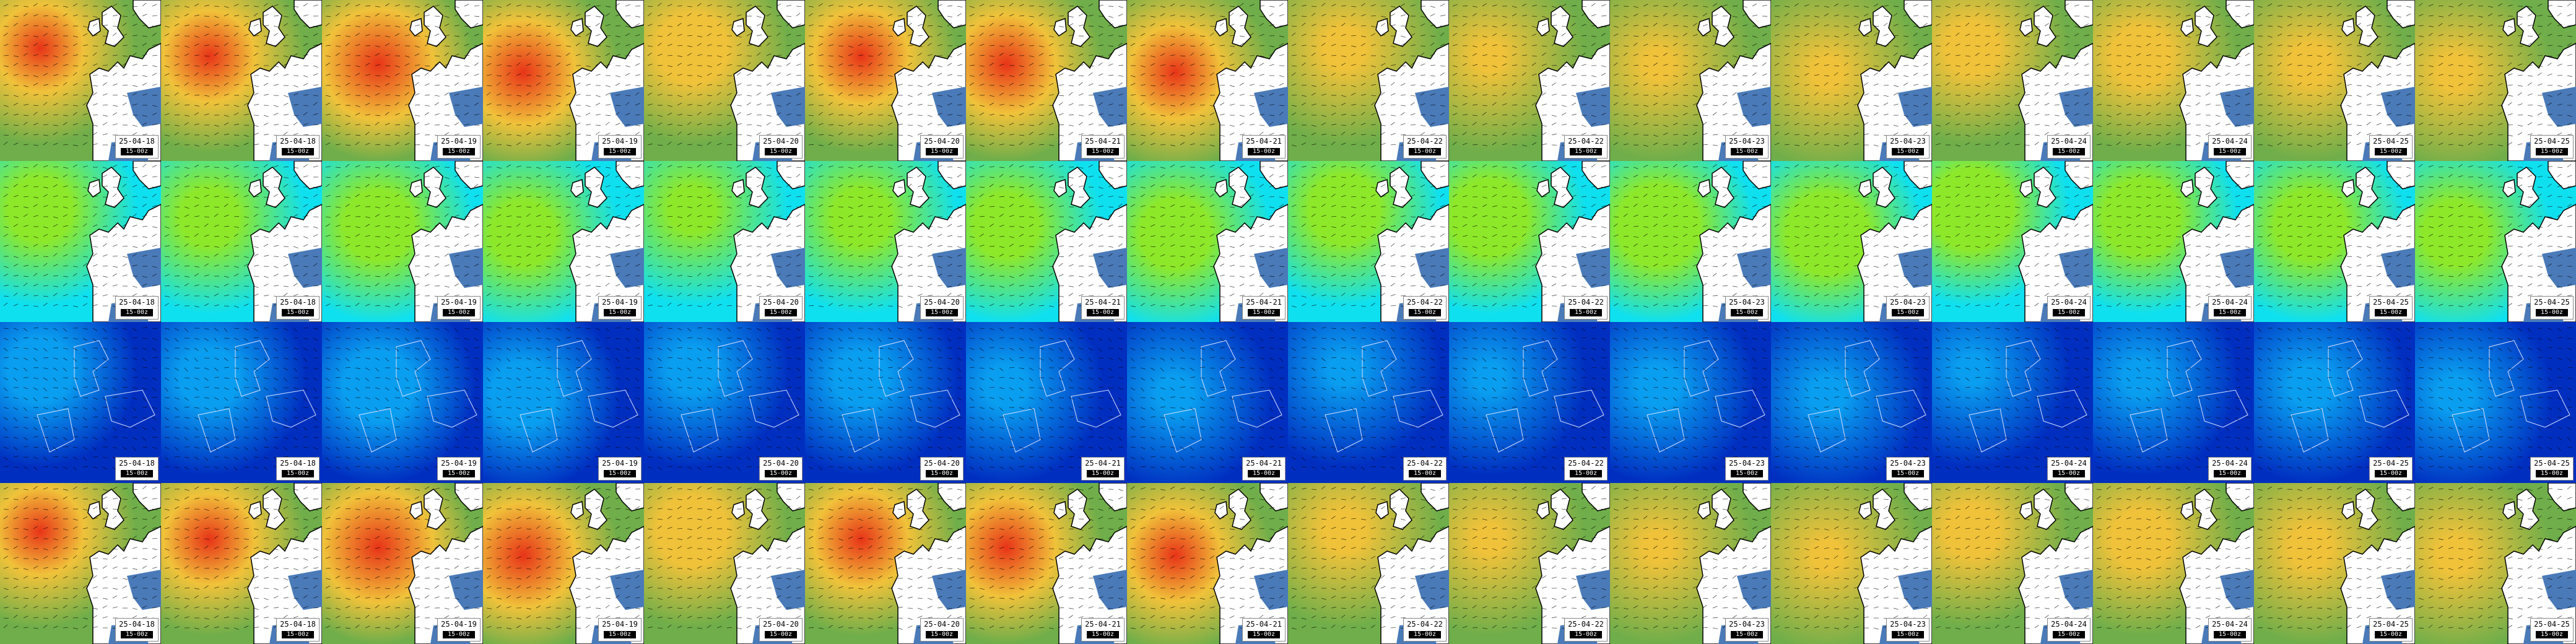  What do you see at coordinates (1908, 147) in the screenshot?
I see `timestamp-label: 25-04-23 15-00z` at bounding box center [1908, 147].